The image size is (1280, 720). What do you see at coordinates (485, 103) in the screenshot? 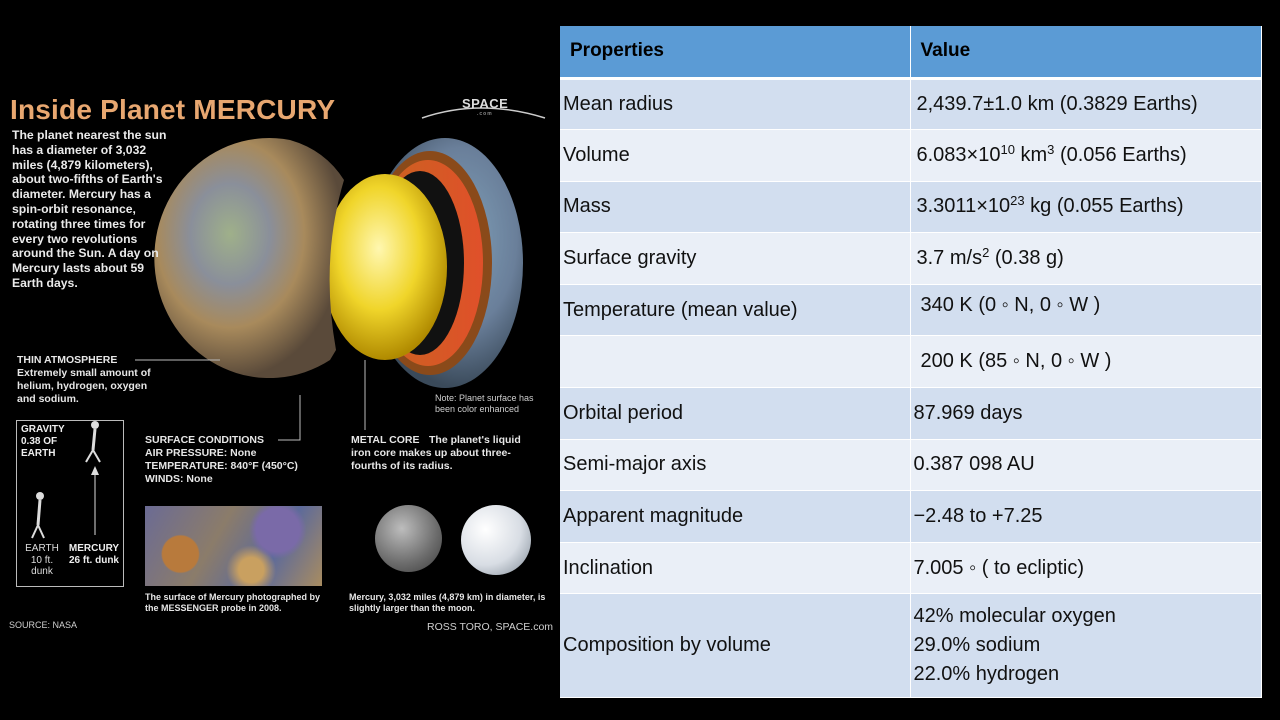
I see `space-logo: SPACE` at bounding box center [485, 103].